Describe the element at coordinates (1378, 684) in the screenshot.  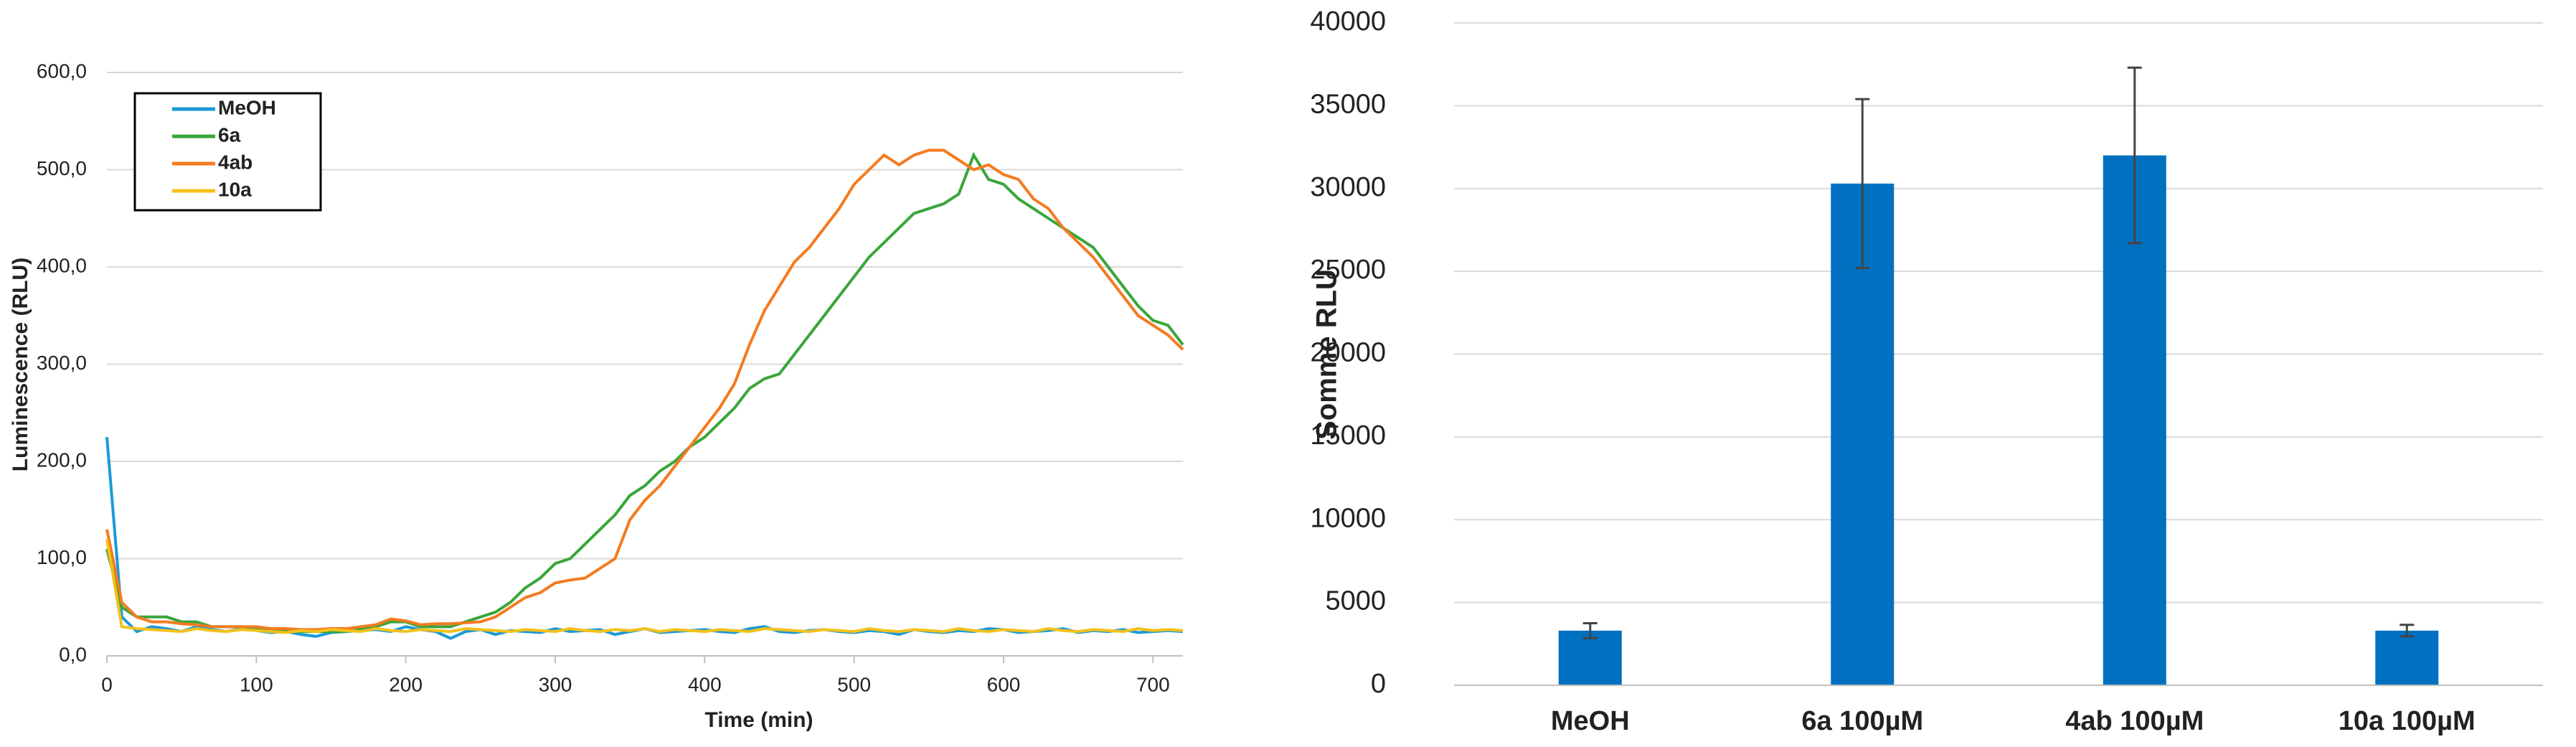
I see `y-tick-label: 0` at that location.